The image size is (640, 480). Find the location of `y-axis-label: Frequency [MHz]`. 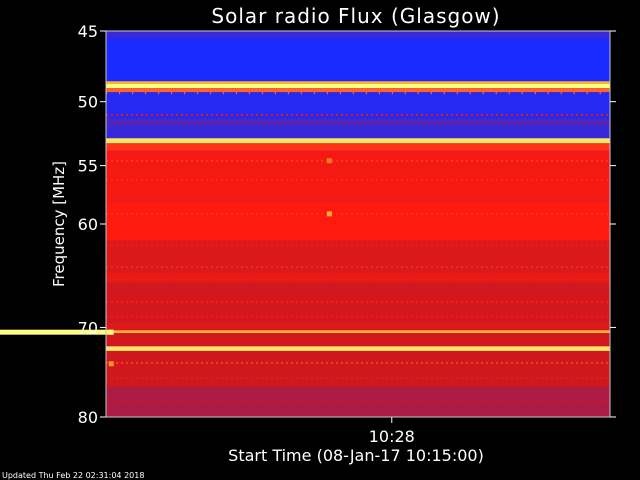

y-axis-label: Frequency [MHz] is located at coordinates (59, 224).